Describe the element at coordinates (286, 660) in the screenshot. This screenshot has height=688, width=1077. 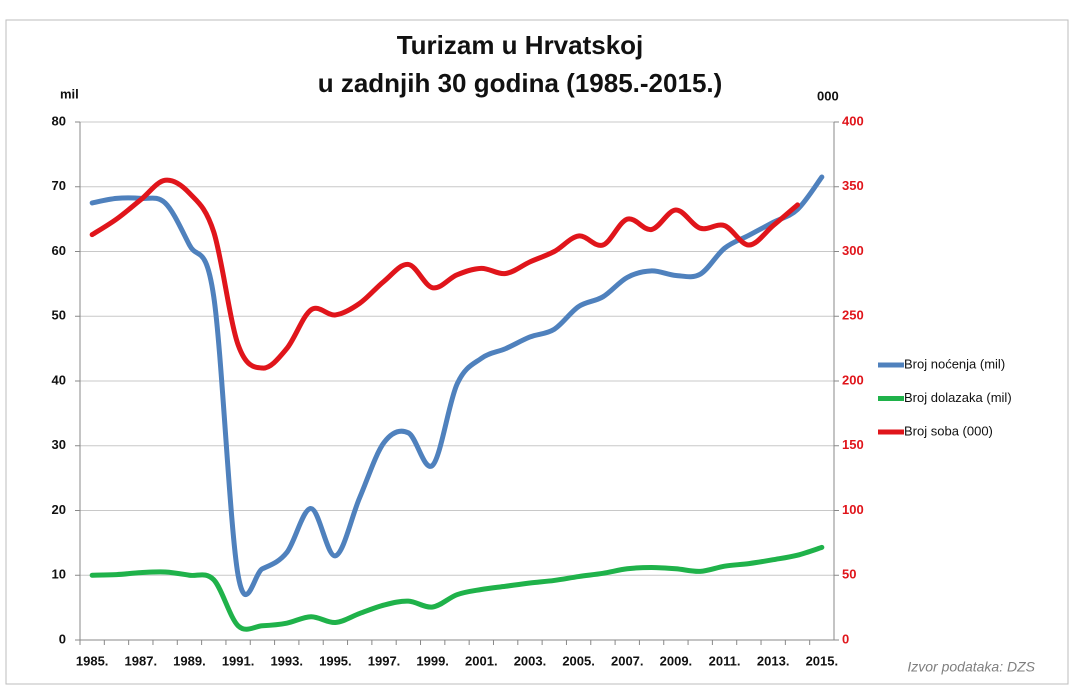
I see `x-tick-label: 1993.` at that location.